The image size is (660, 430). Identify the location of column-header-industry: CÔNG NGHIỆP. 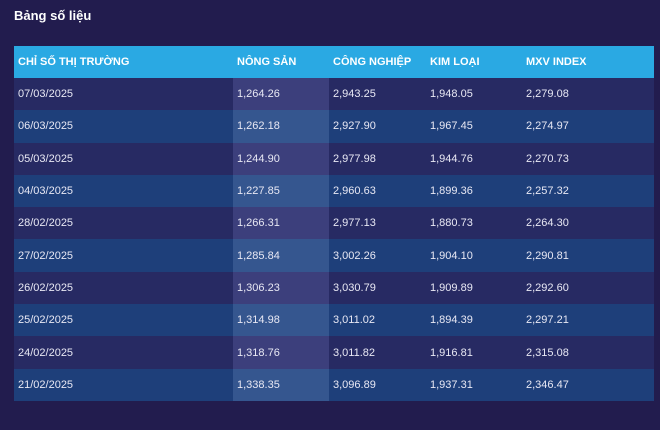
(377, 62).